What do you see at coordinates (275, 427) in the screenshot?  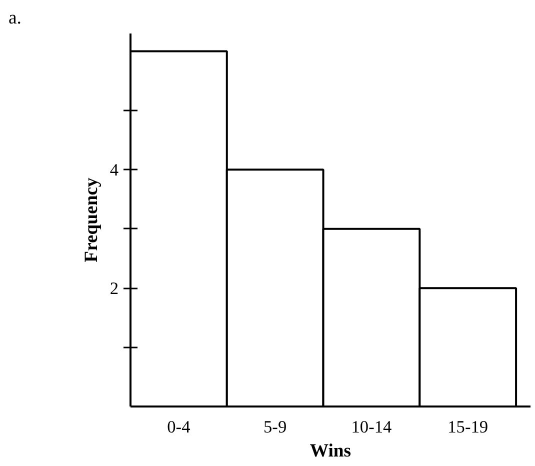 I see `x-tick-label: 5-9` at bounding box center [275, 427].